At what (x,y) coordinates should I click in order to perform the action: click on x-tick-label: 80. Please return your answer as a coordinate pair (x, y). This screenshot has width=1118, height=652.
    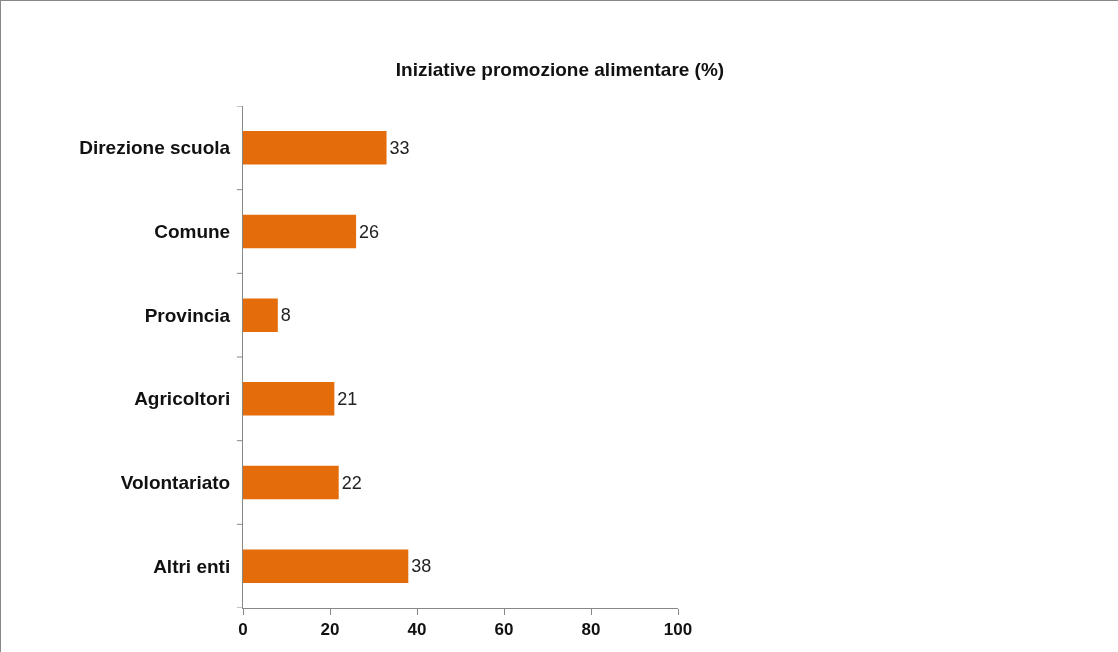
    Looking at the image, I should click on (591, 630).